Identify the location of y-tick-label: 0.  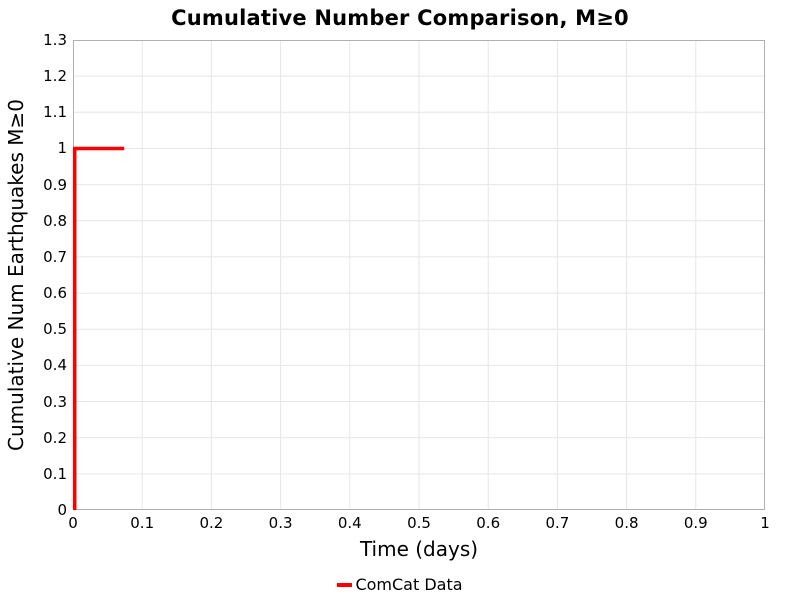
(62, 510).